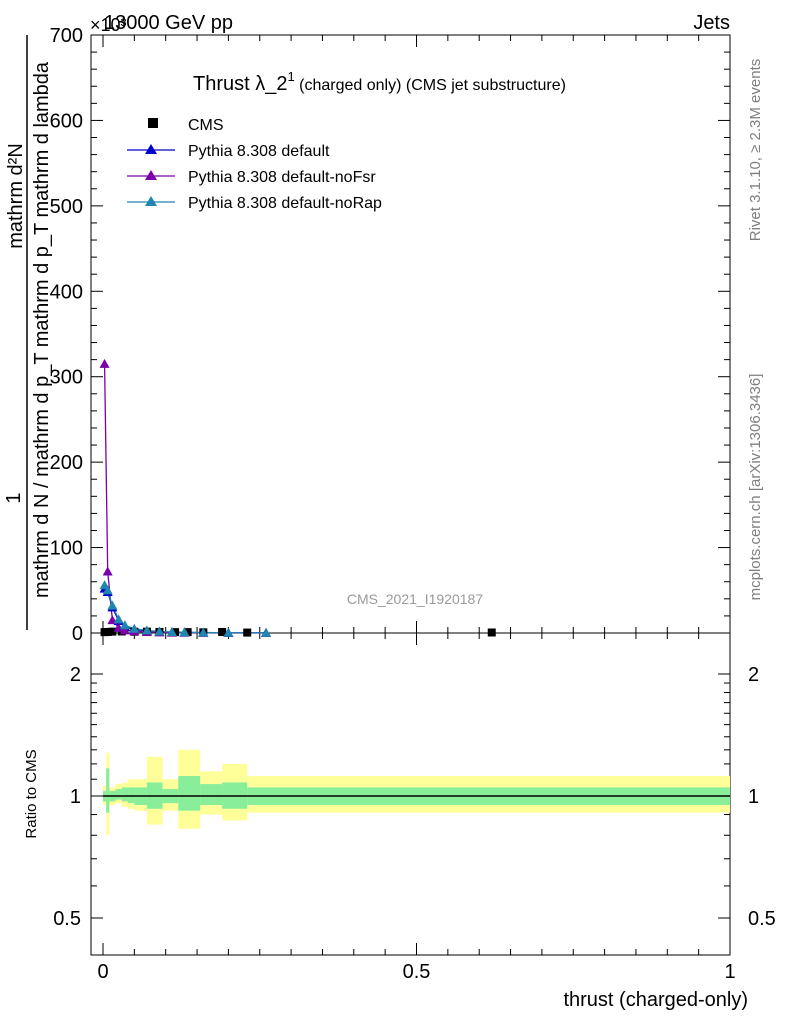 Image resolution: width=786 pixels, height=1024 pixels. I want to click on ylabel-numerator: mathrm d²N, so click(16, 196).